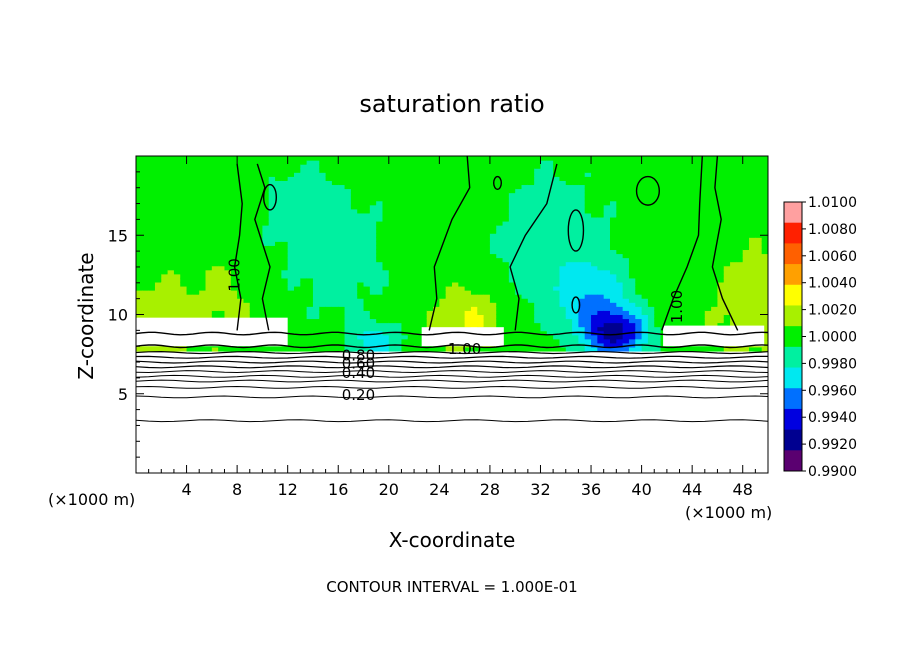  What do you see at coordinates (358, 373) in the screenshot?
I see `contour-label: 0.40` at bounding box center [358, 373].